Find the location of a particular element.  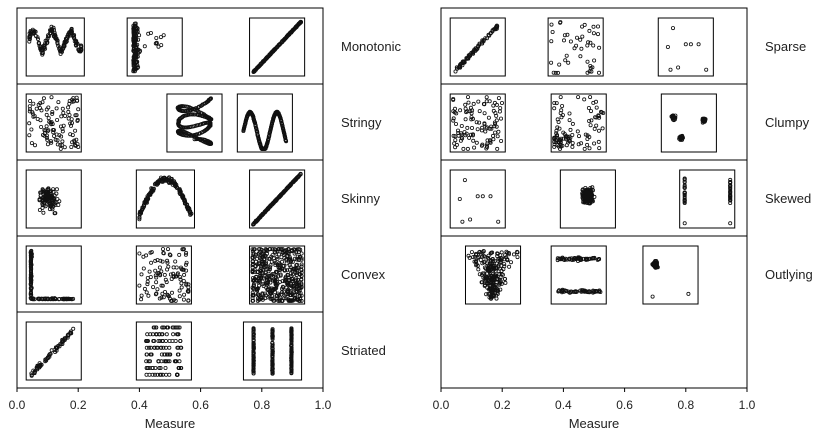

thumbnail-frame is located at coordinates (194, 123).